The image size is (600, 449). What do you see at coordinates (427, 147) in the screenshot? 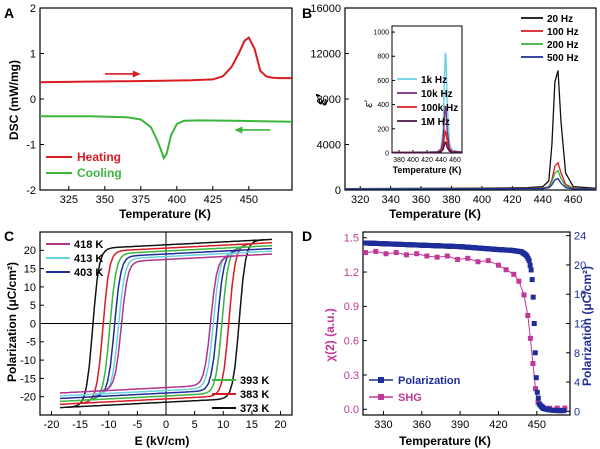
I see `panel-b-inset-series` at bounding box center [427, 147].